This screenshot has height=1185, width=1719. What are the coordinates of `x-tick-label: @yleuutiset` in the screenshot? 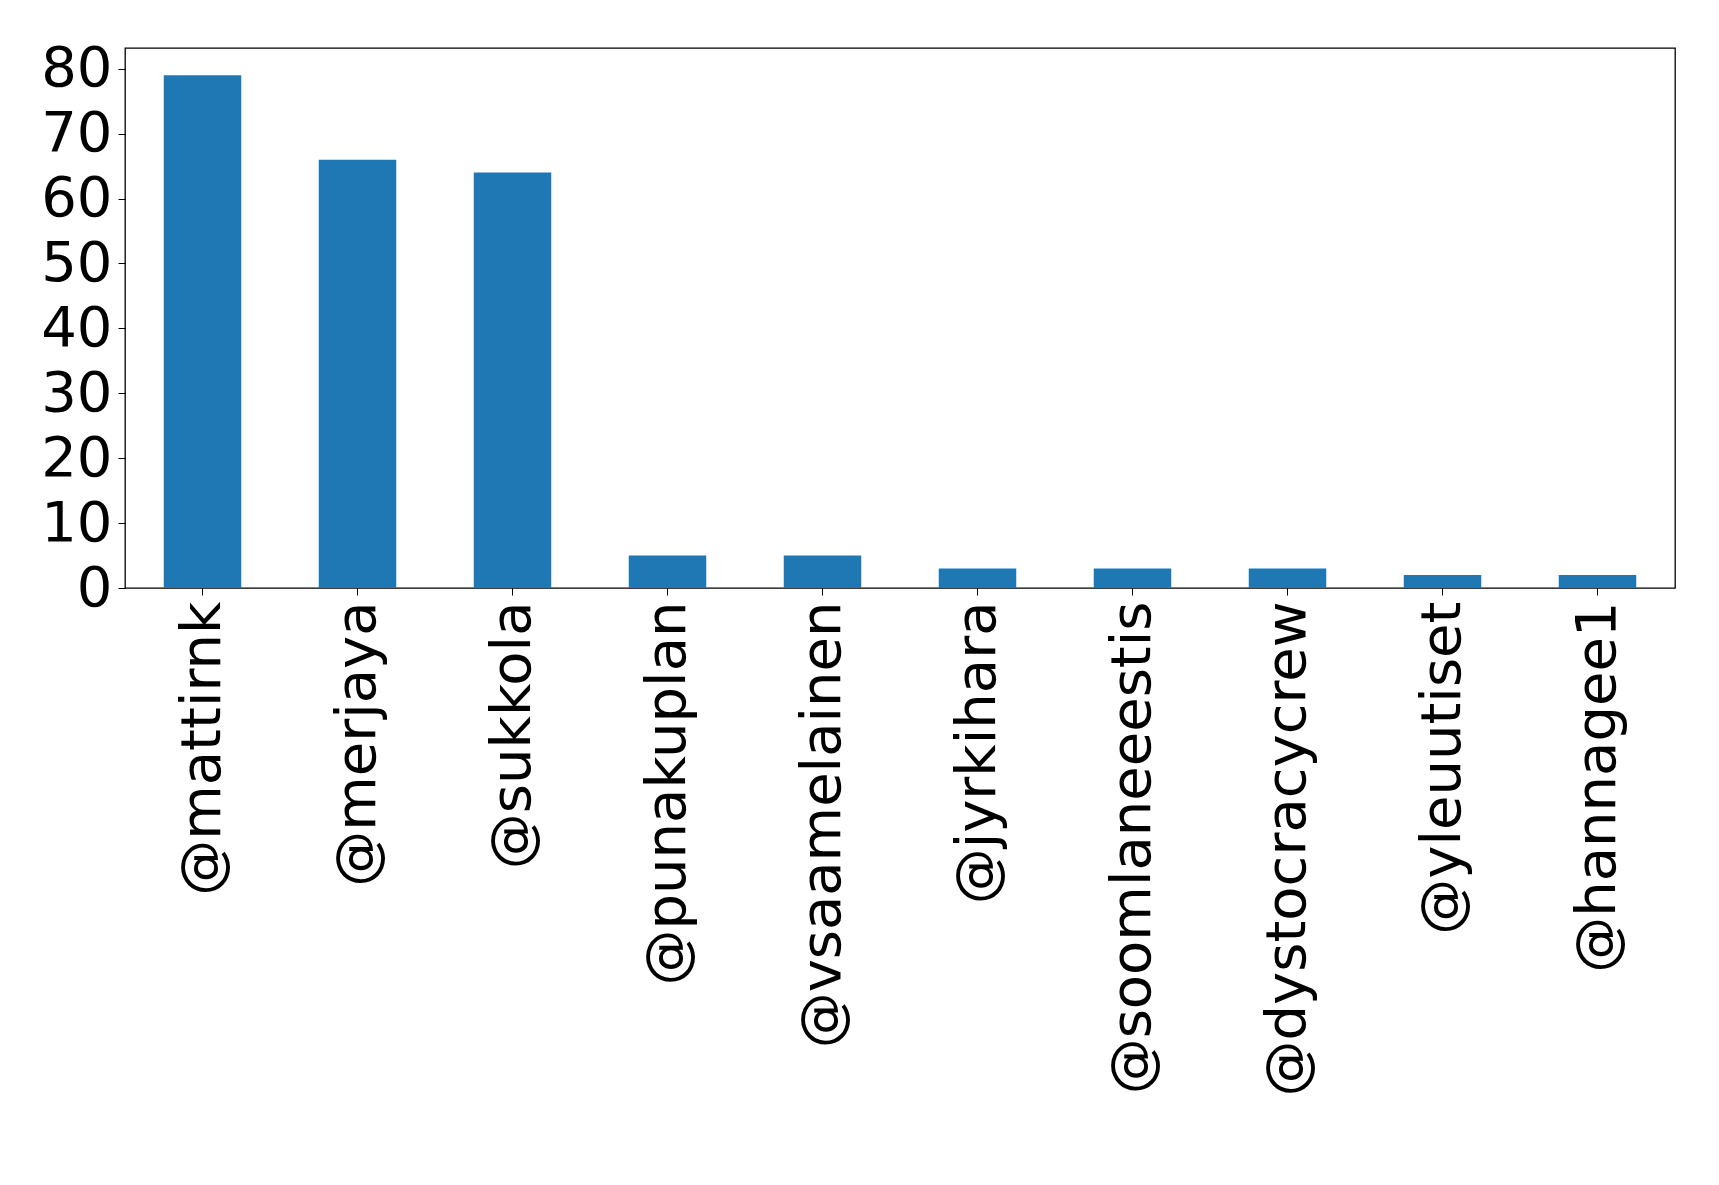 It's located at (1440, 768).